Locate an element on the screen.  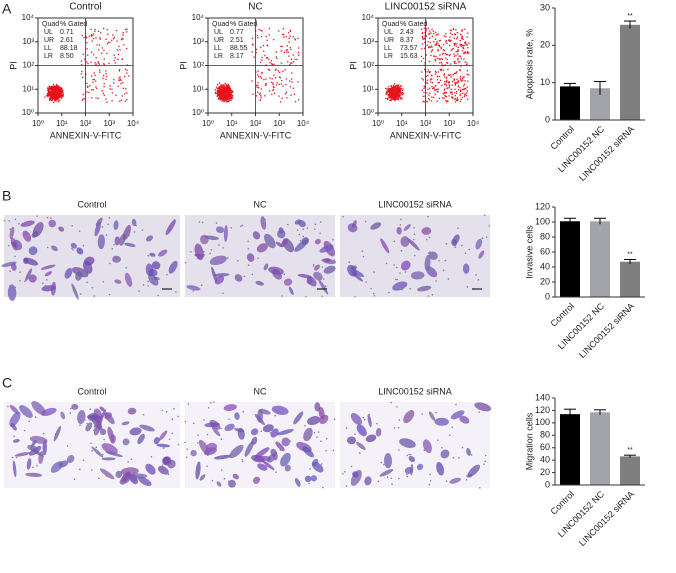
y-tick-label: 140 is located at coordinates (542, 397).